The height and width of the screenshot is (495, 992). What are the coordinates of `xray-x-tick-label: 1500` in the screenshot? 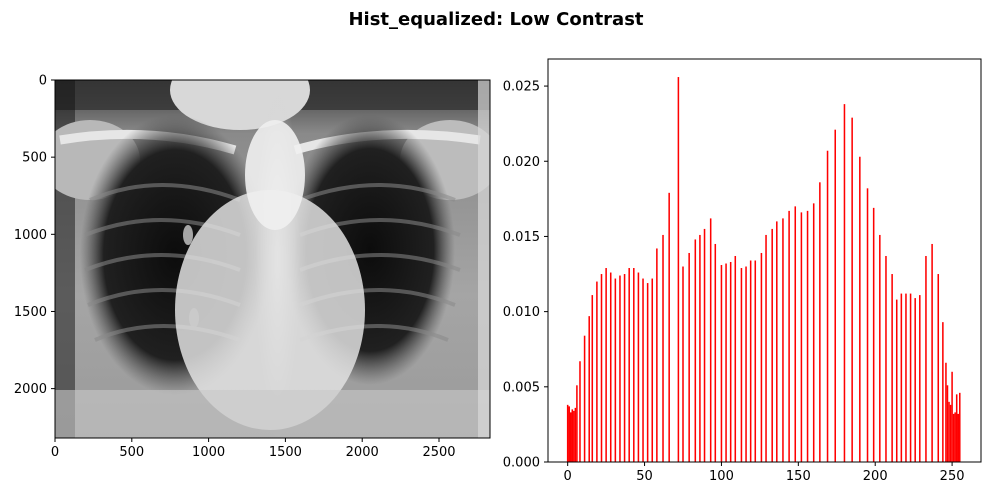 It's located at (285, 452).